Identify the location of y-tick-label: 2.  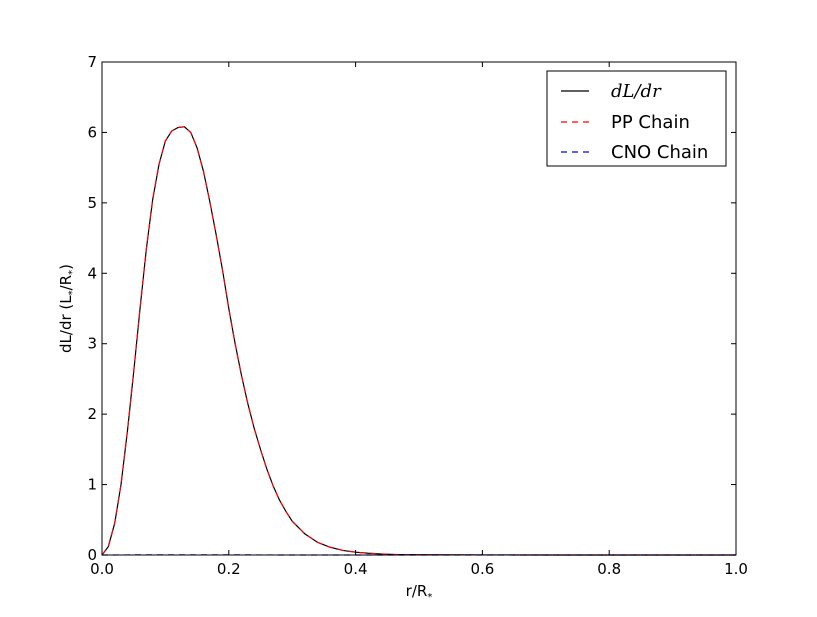
(92, 414).